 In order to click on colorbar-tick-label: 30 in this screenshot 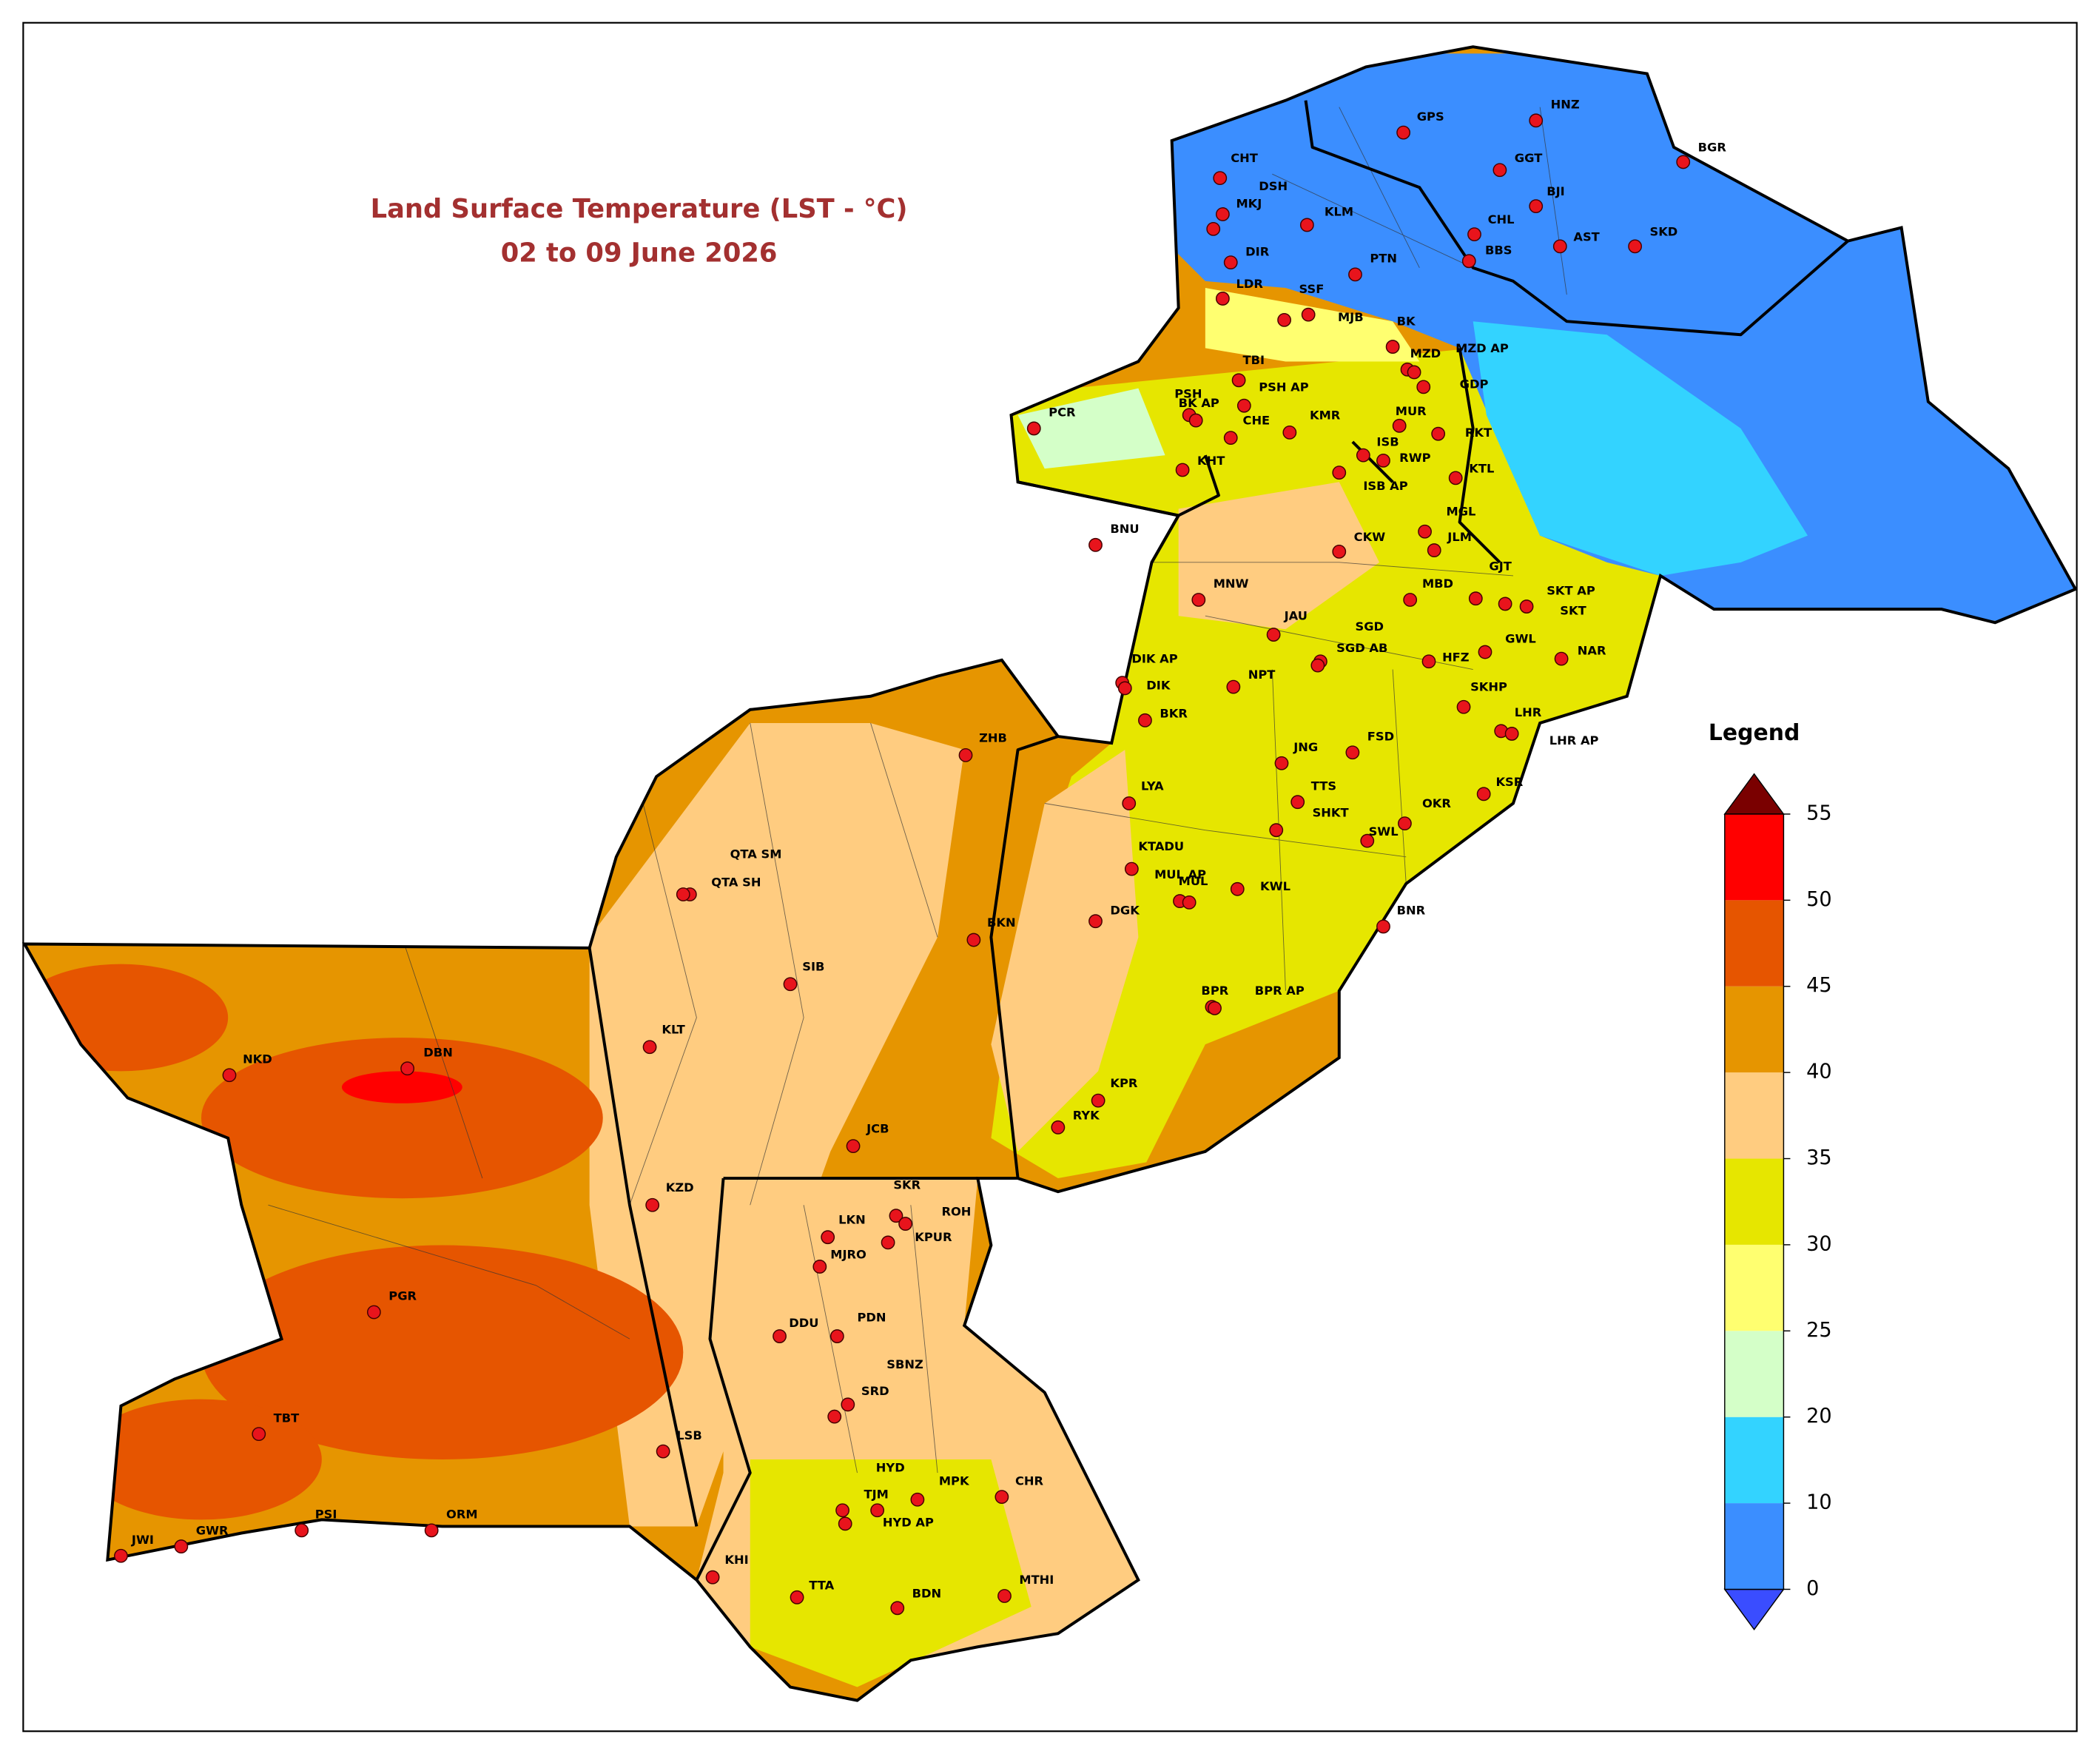, I will do `click(1819, 1243)`.